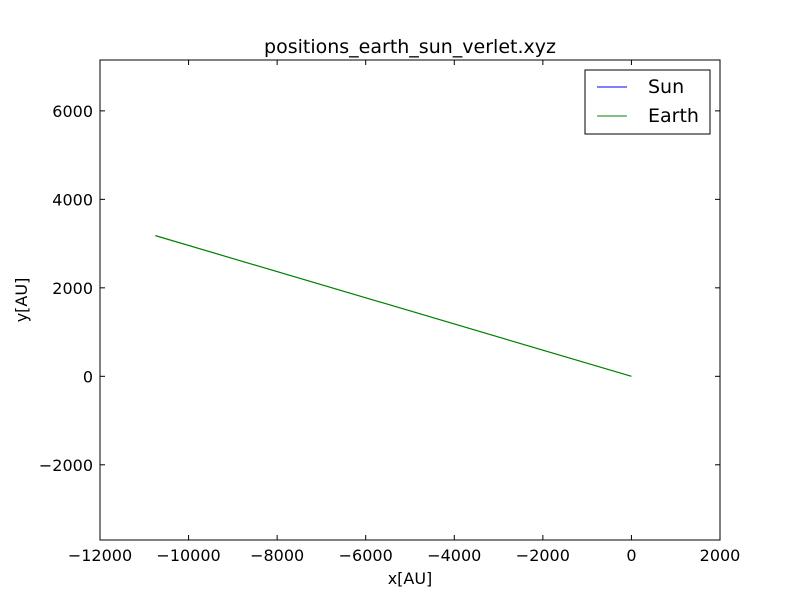 The image size is (800, 600). I want to click on legend-label-sun: Sun, so click(666, 87).